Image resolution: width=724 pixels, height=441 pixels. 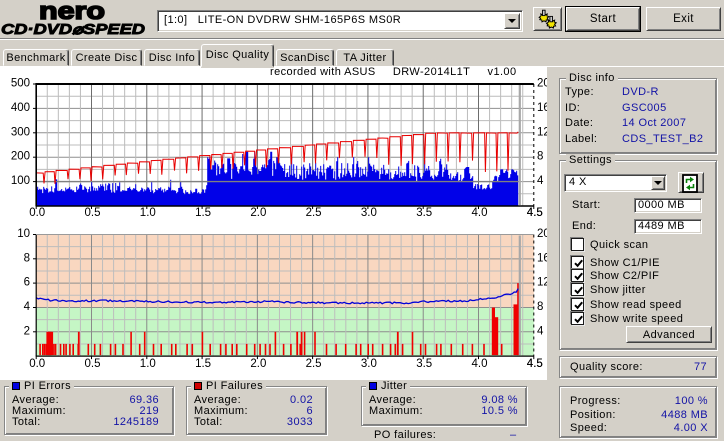 I want to click on svg-text: 200, so click(x=20, y=157).